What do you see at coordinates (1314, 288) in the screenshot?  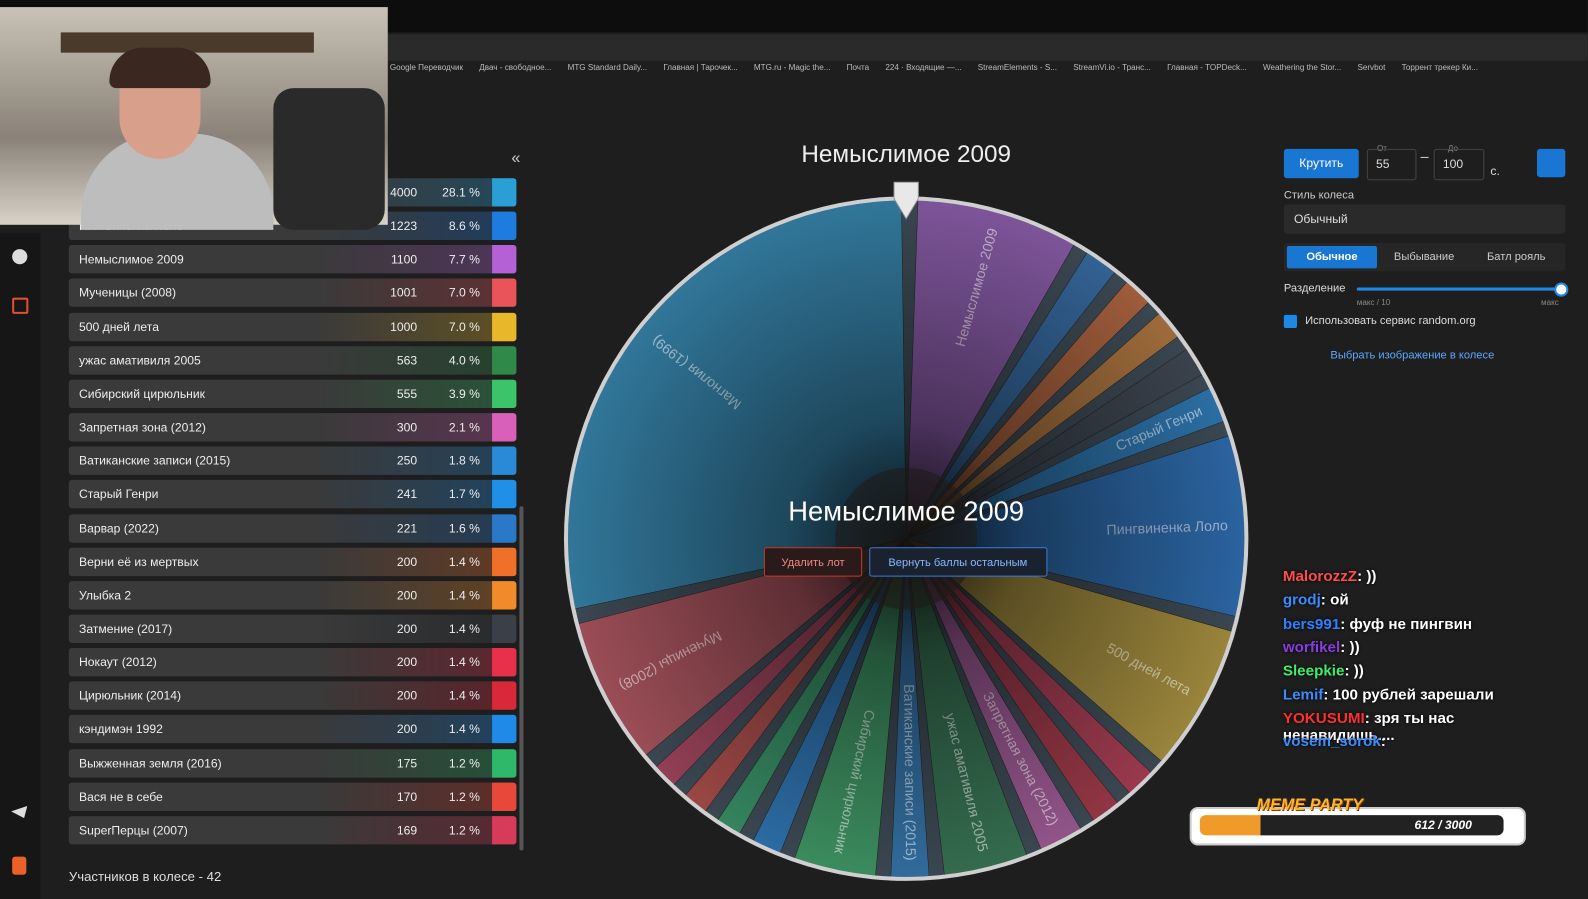 I see `split-label: Разделение` at bounding box center [1314, 288].